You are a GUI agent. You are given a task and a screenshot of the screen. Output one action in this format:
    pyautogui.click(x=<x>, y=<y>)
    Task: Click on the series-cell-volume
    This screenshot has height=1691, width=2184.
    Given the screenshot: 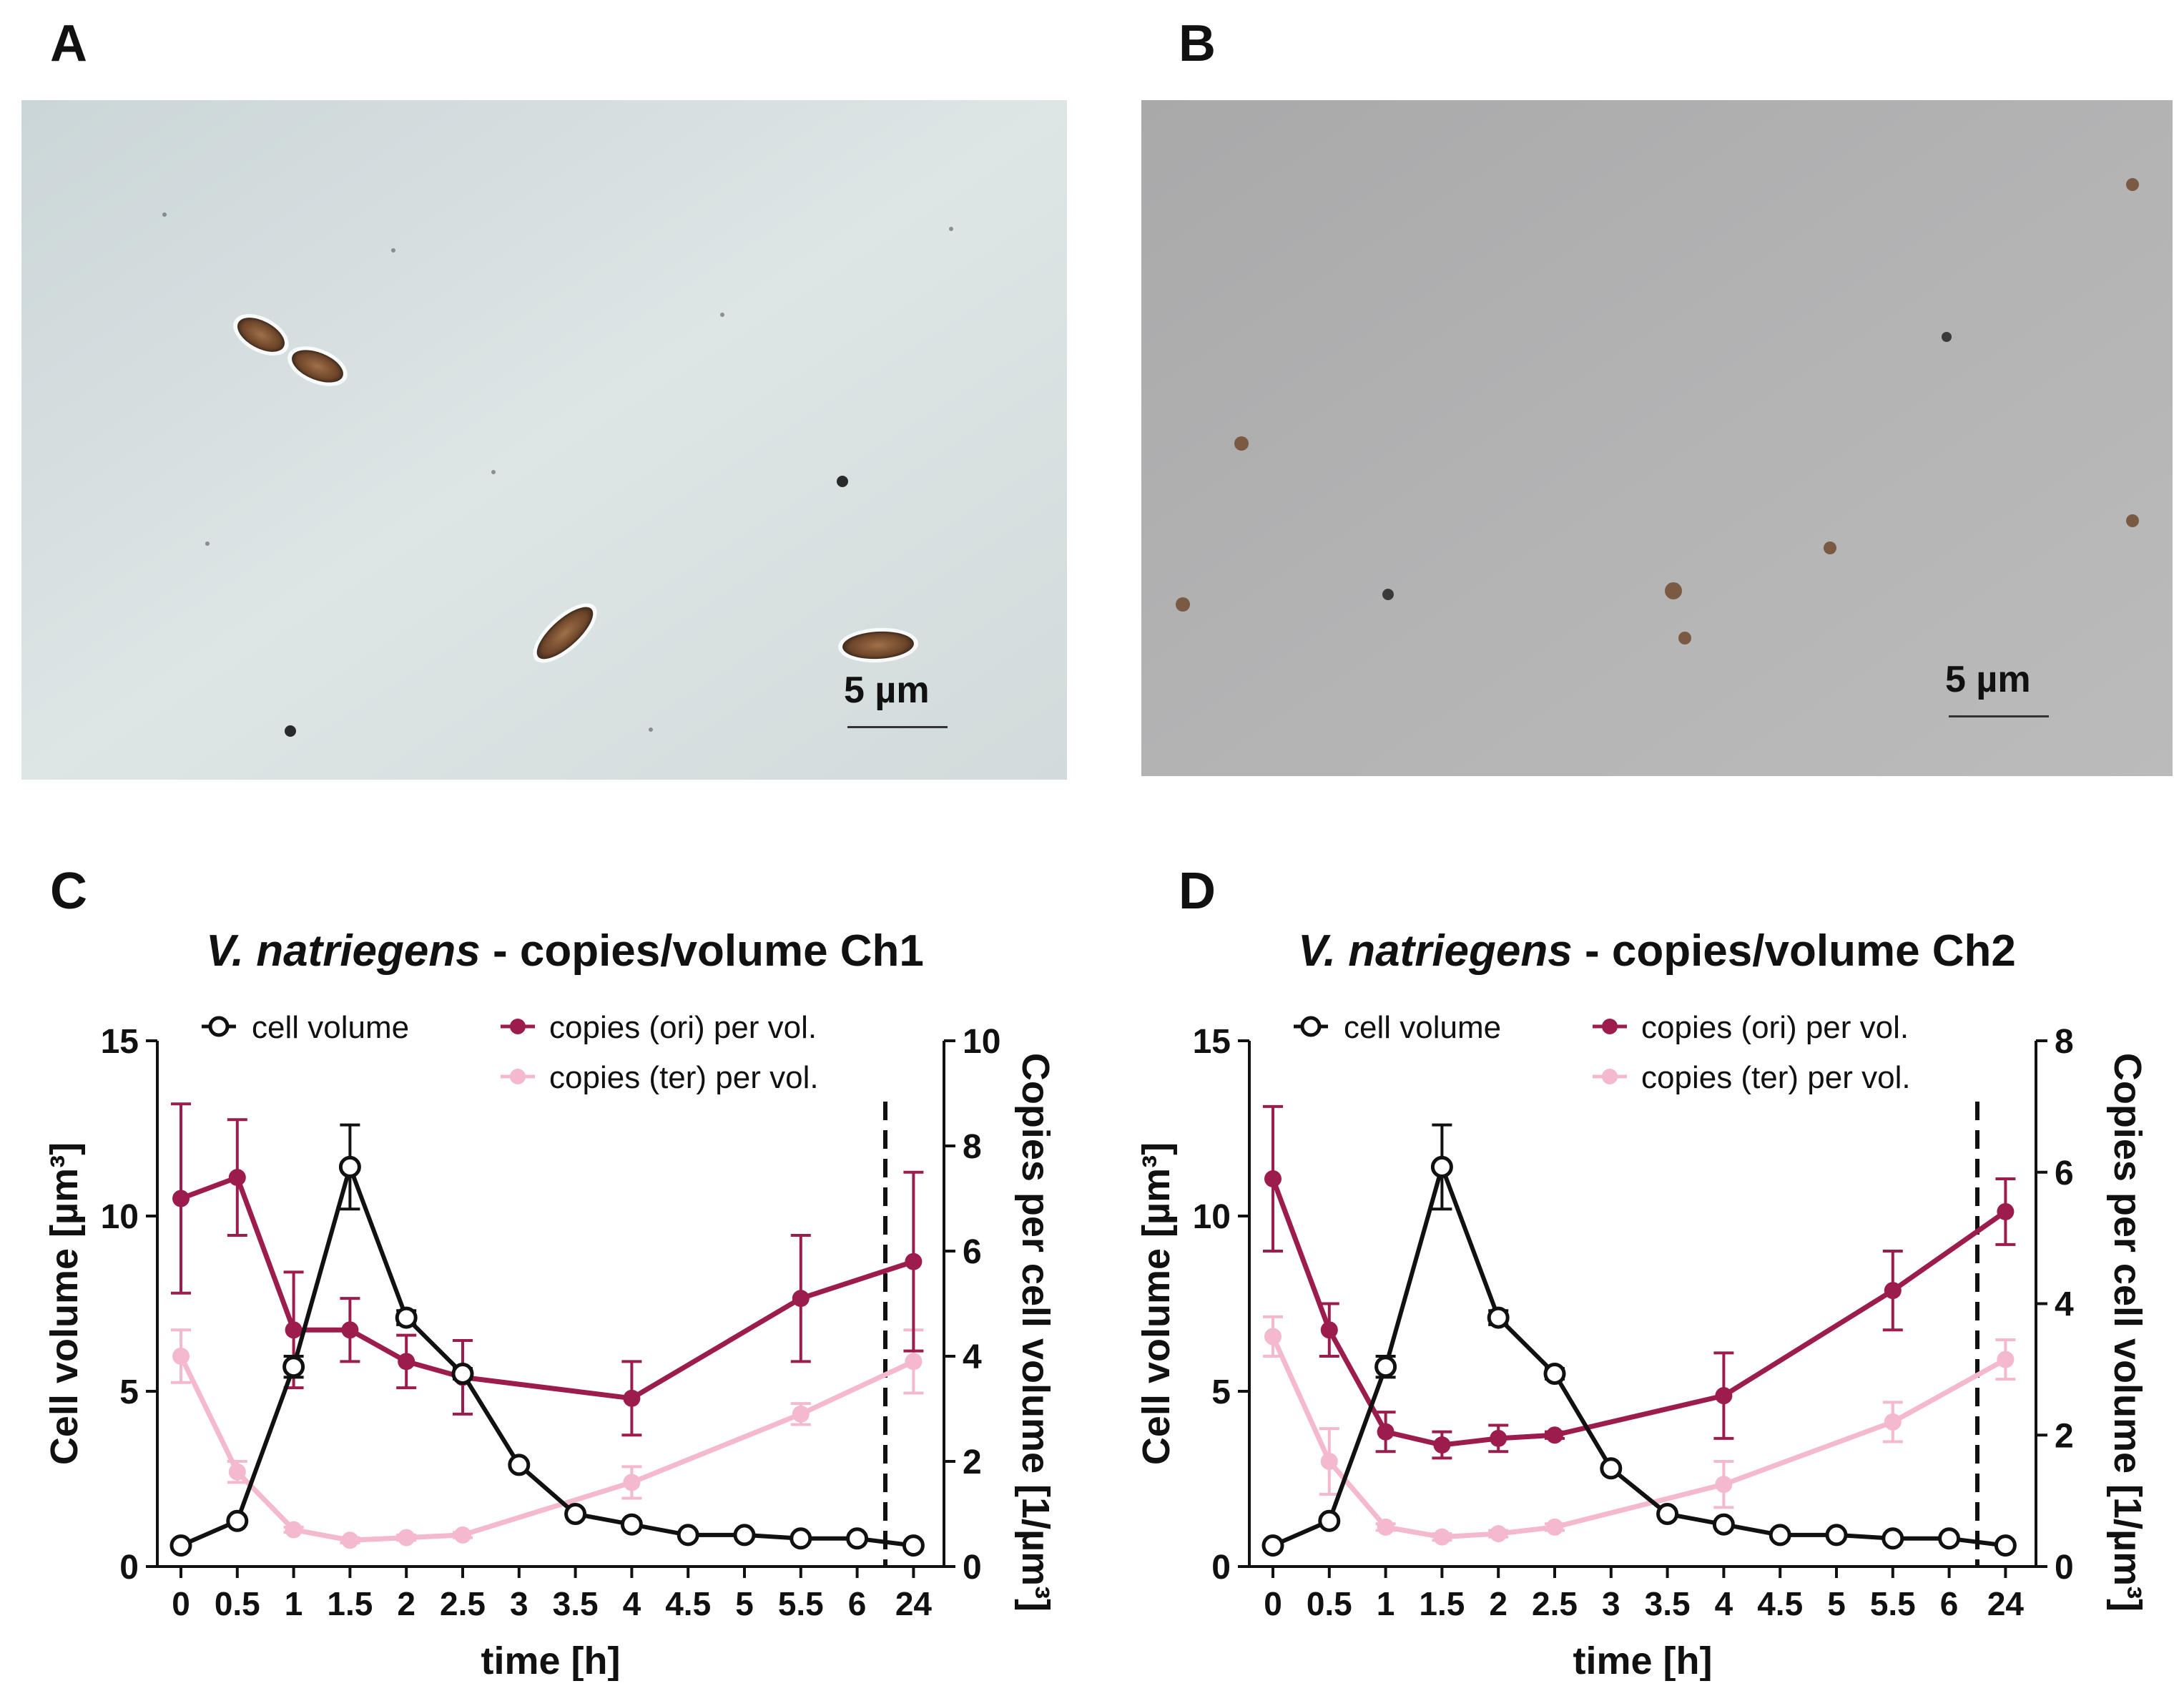 What is the action you would take?
    pyautogui.click(x=547, y=1340)
    